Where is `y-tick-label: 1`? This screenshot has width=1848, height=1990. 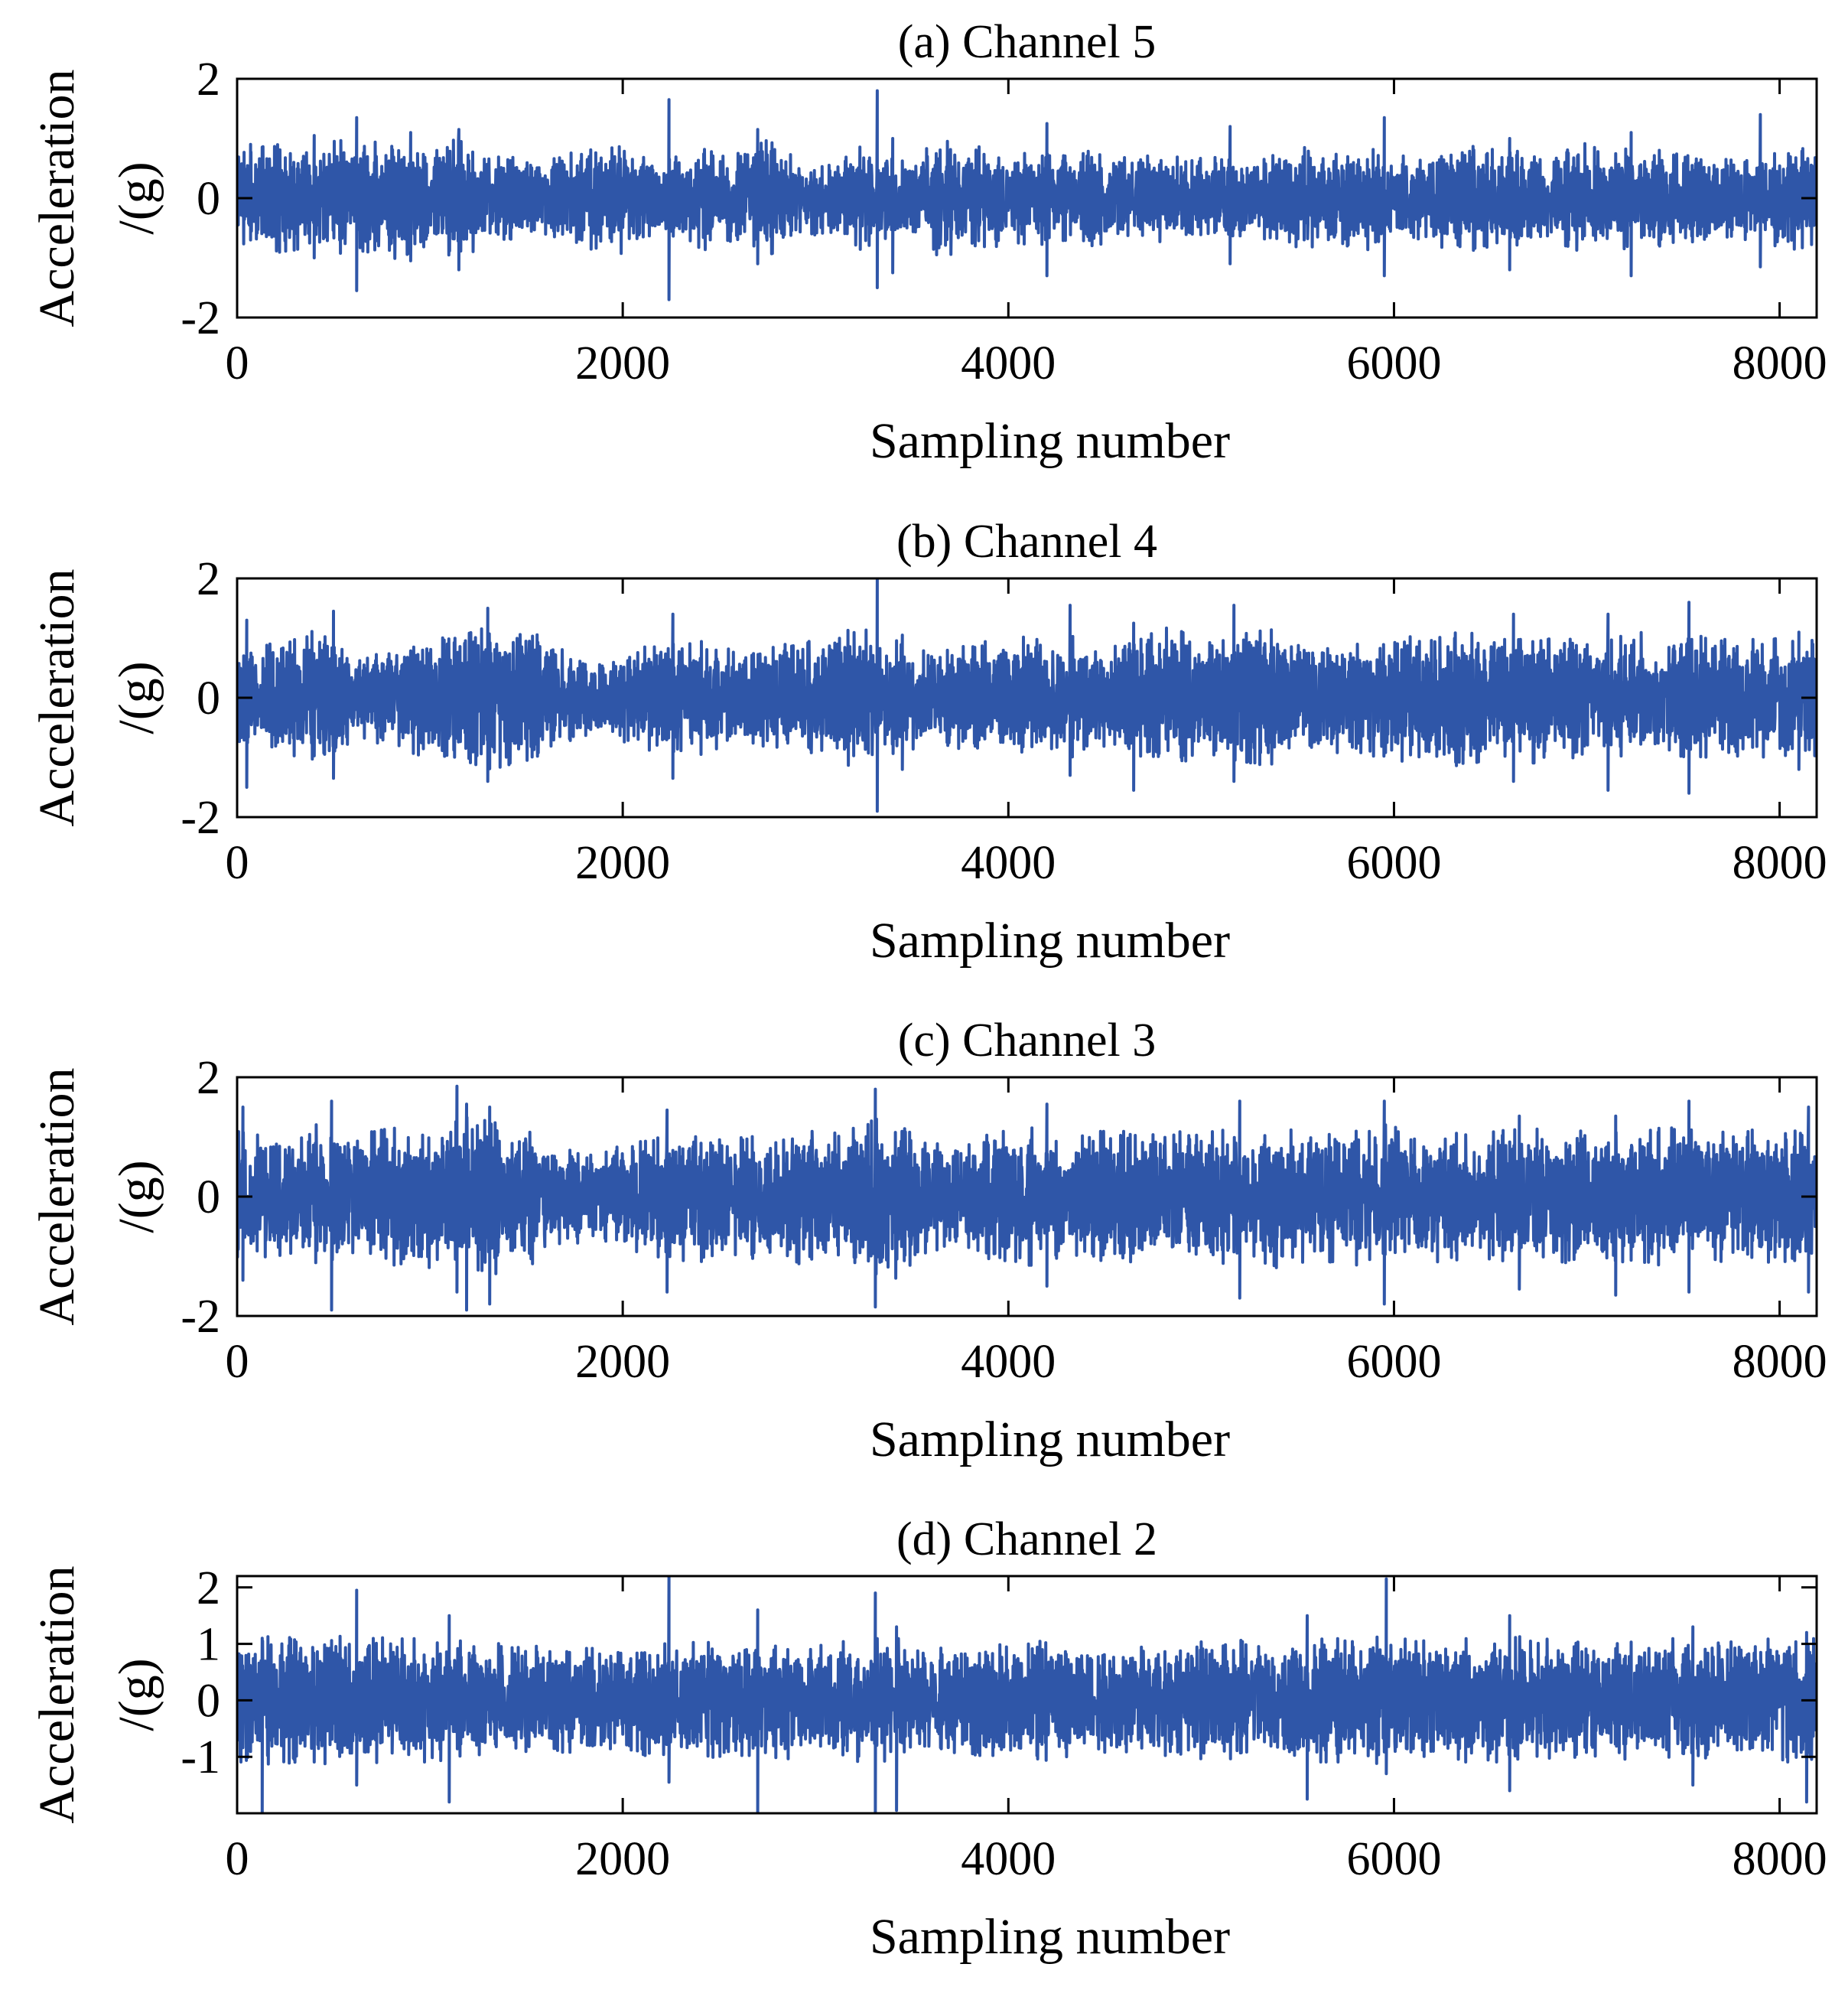 y-tick-label: 1 is located at coordinates (208, 1645).